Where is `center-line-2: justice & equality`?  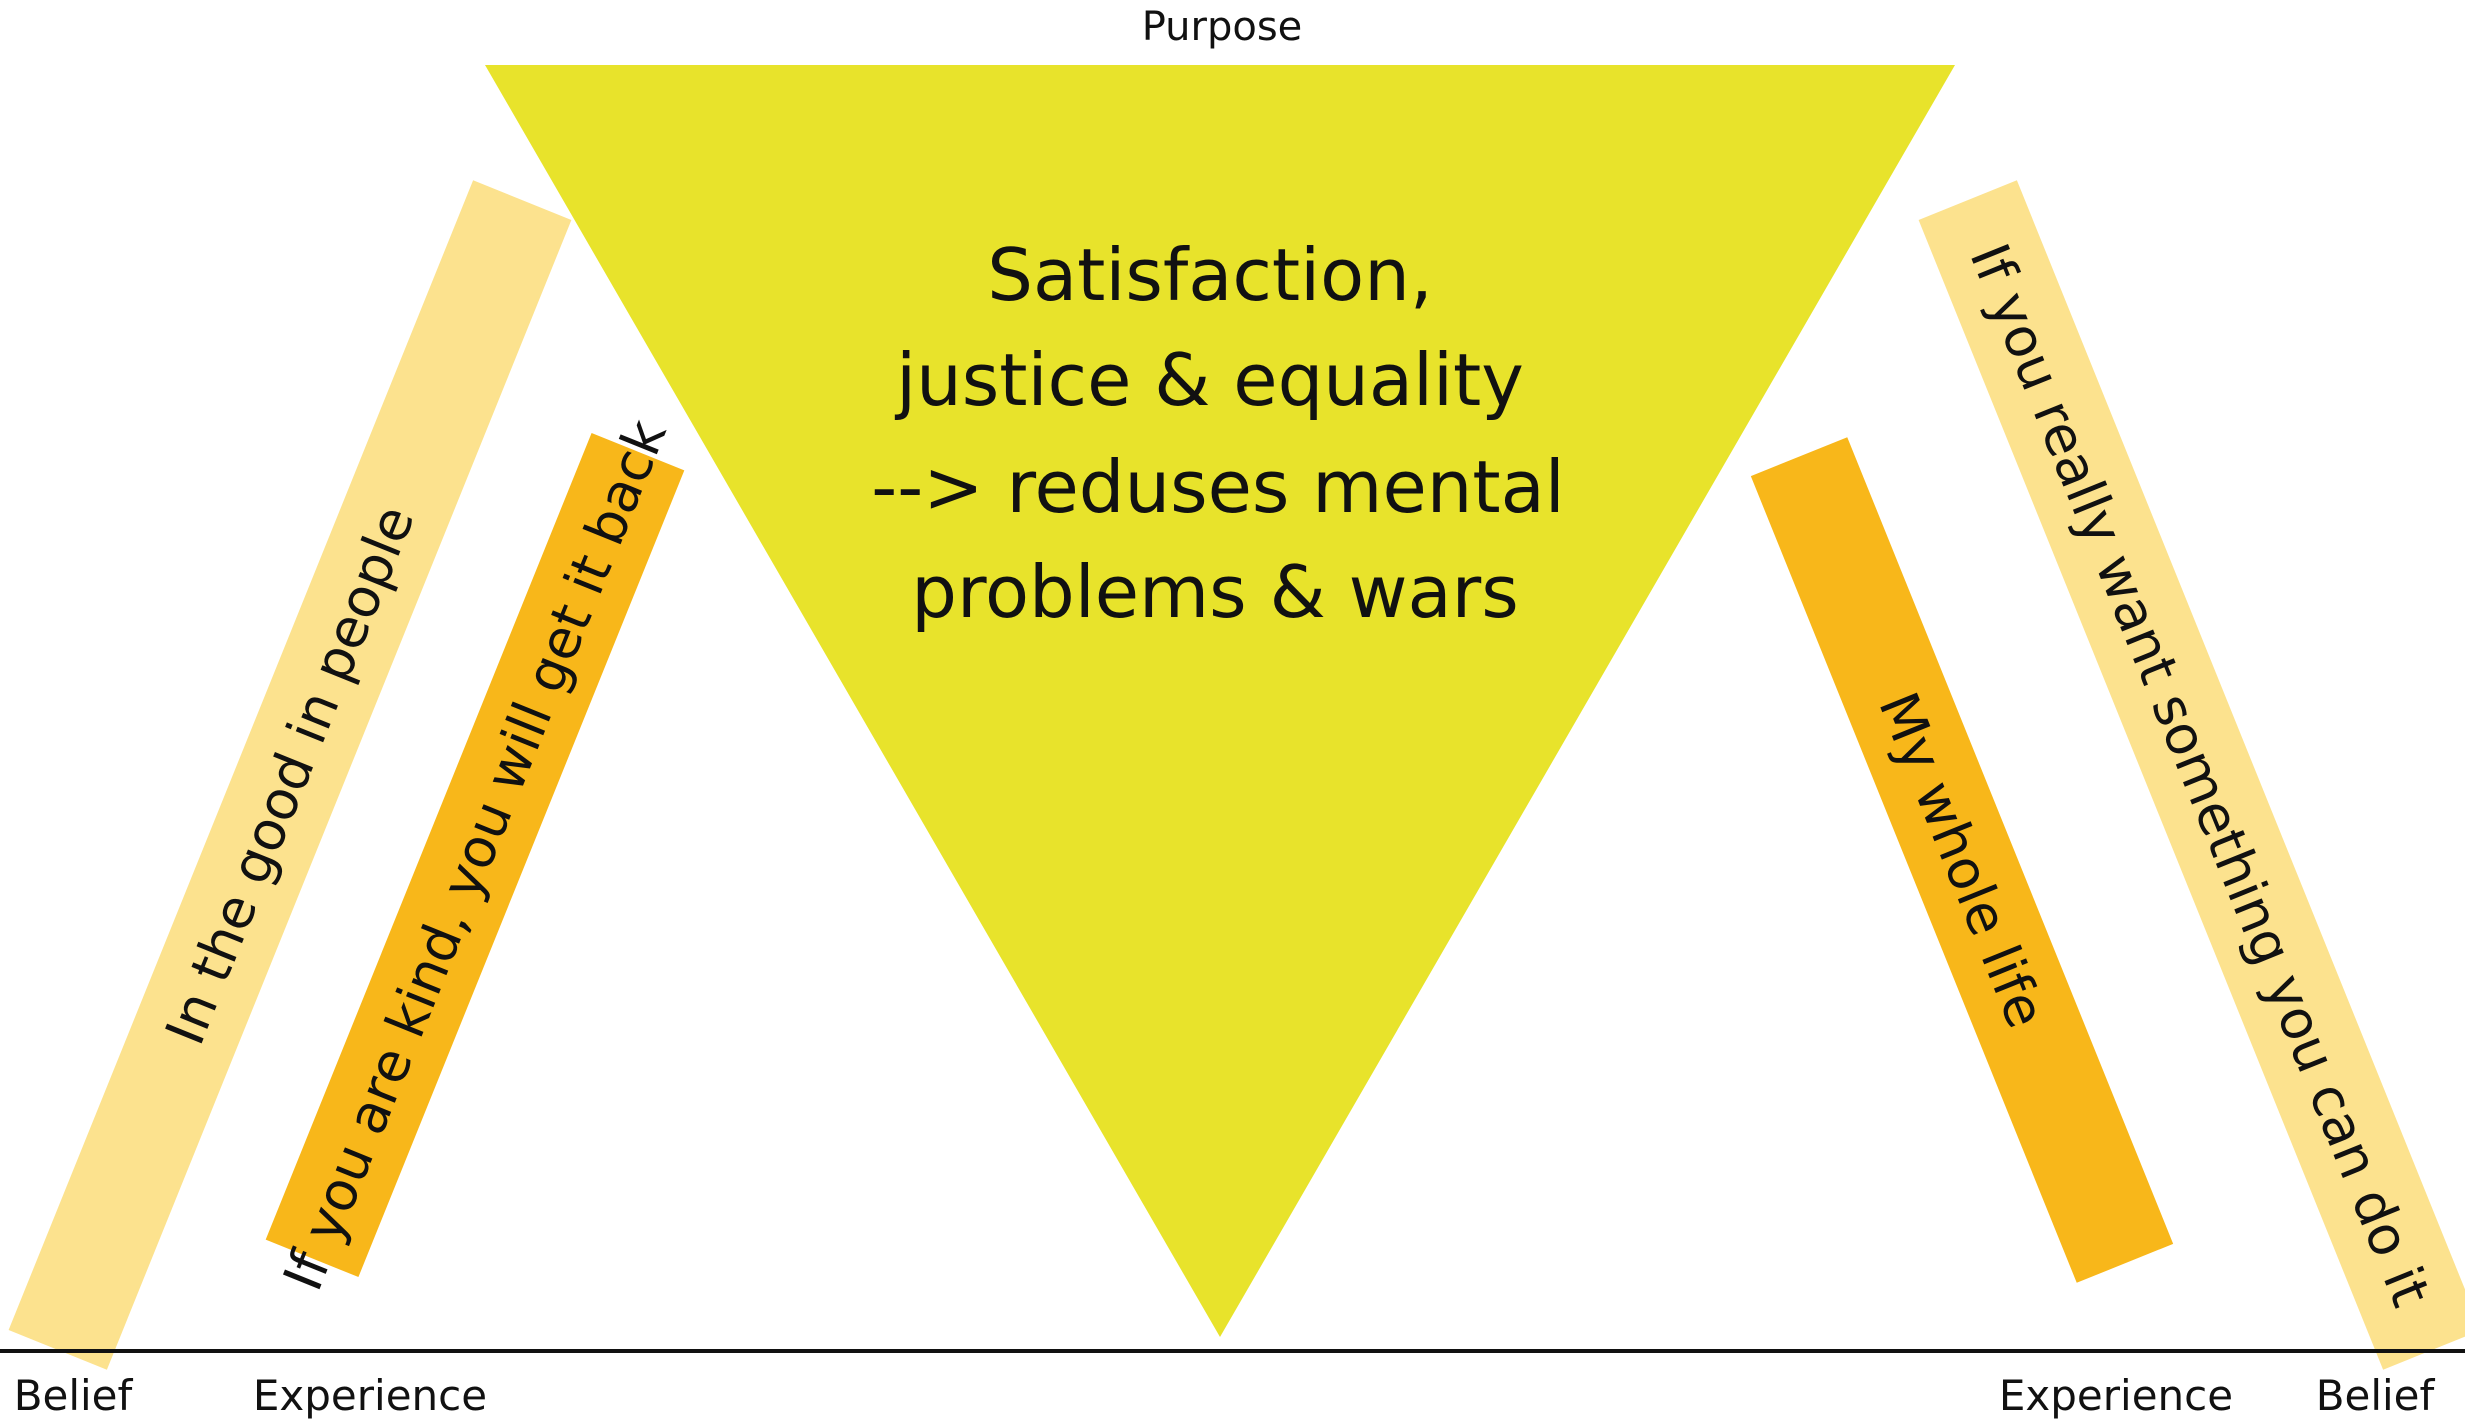 center-line-2: justice & equality is located at coordinates (1209, 380).